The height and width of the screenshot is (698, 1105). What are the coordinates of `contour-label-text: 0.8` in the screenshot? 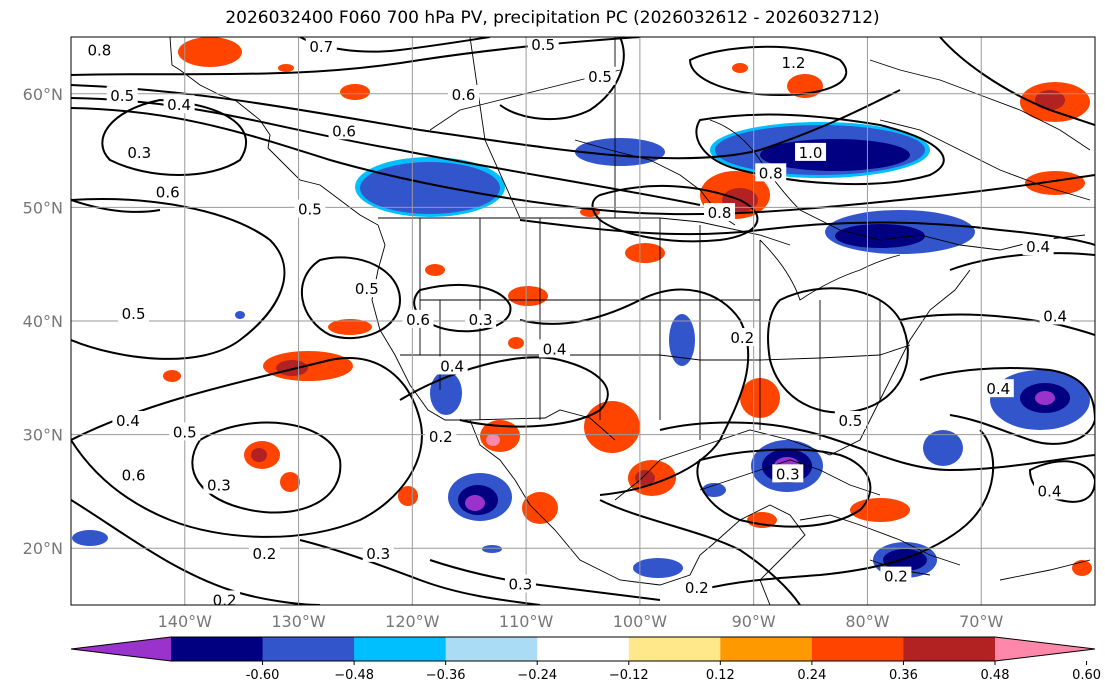 It's located at (100, 51).